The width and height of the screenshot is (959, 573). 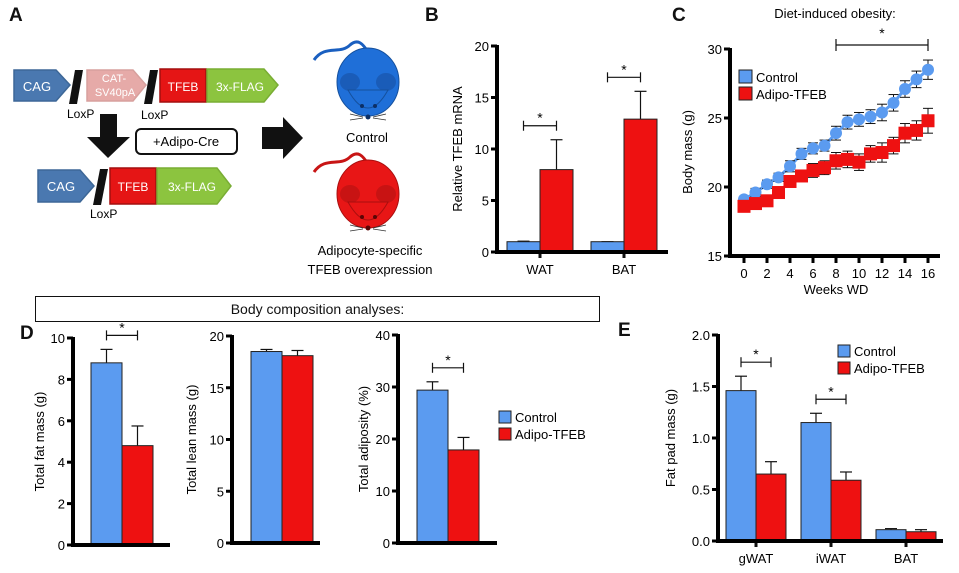 What do you see at coordinates (383, 335) in the screenshot?
I see `y-tick-label: 40` at bounding box center [383, 335].